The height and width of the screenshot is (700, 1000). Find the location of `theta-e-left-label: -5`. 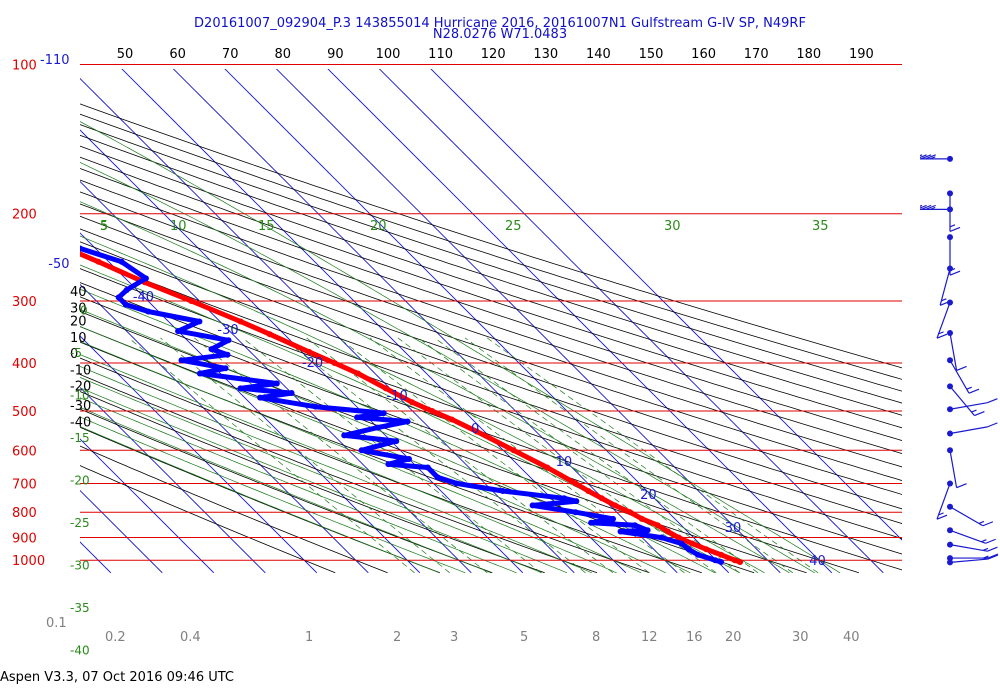

theta-e-left-label: -5 is located at coordinates (76, 353).